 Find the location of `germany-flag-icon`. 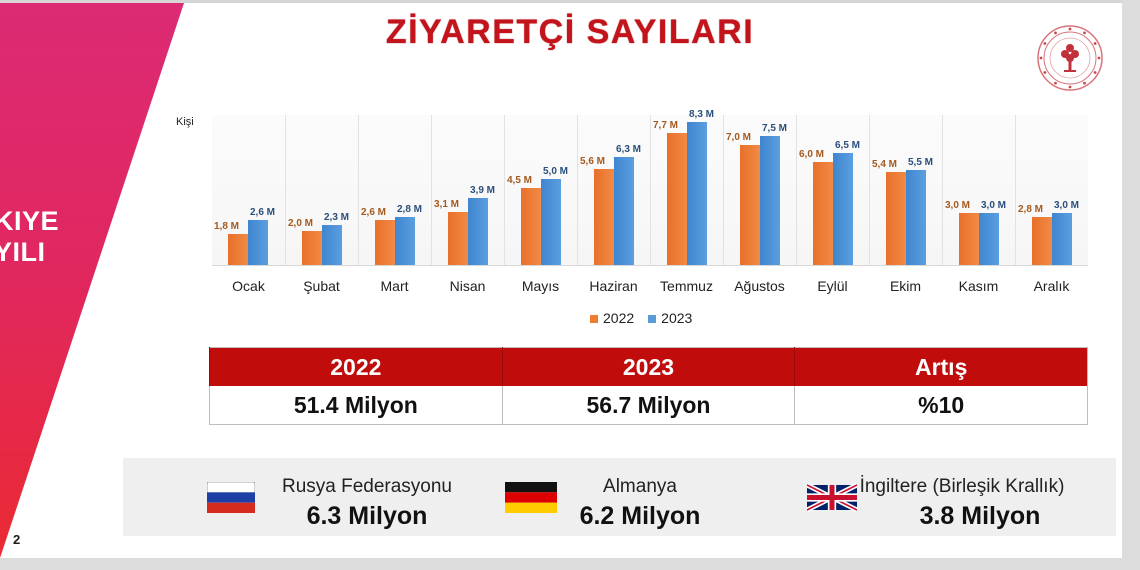

germany-flag-icon is located at coordinates (531, 497).